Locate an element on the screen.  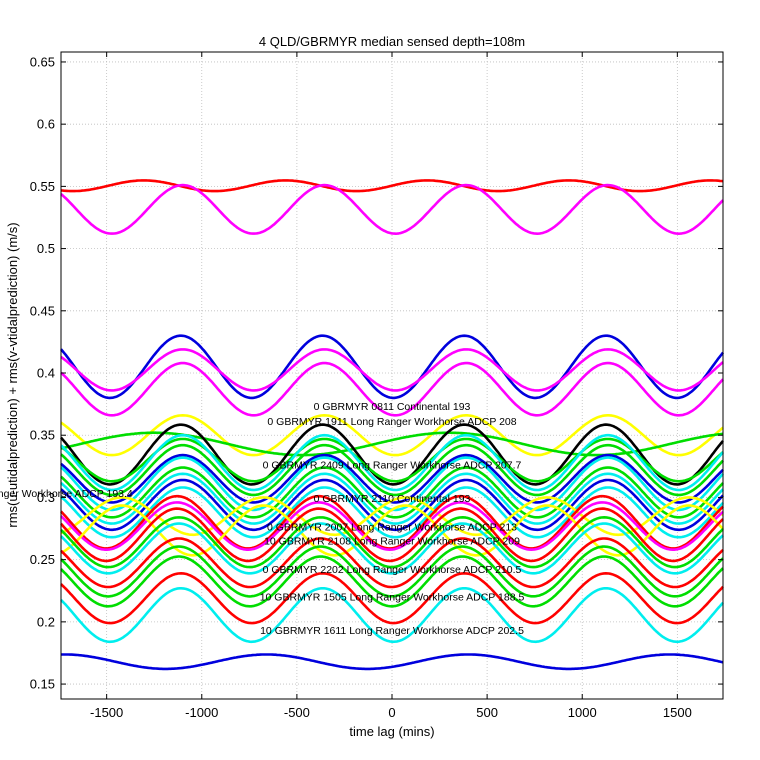
series-annotation: YR 1411 Long Ranger Workhorse ADCP 193.4 is located at coordinates (66, 494).